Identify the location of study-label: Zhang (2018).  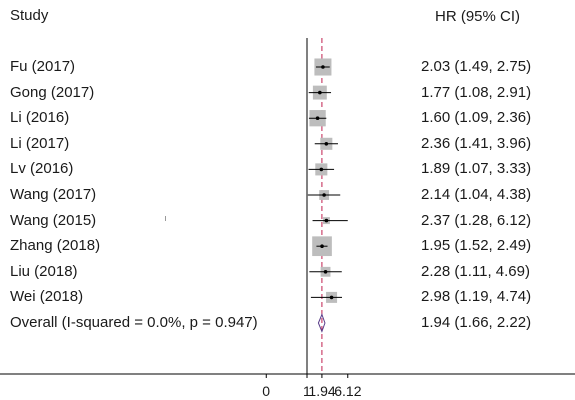
(55, 246).